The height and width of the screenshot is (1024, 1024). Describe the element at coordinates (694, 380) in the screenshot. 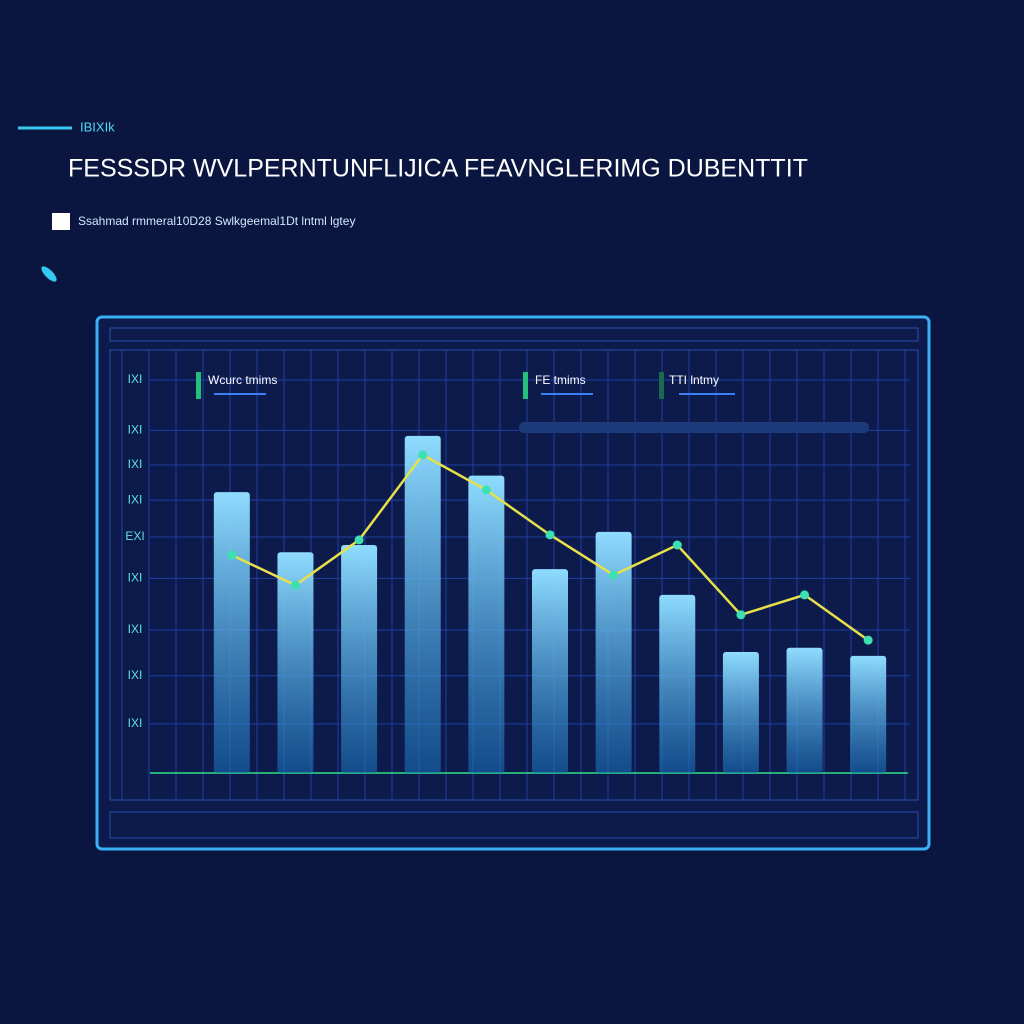

I see `annotation: TTI lntmy` at that location.